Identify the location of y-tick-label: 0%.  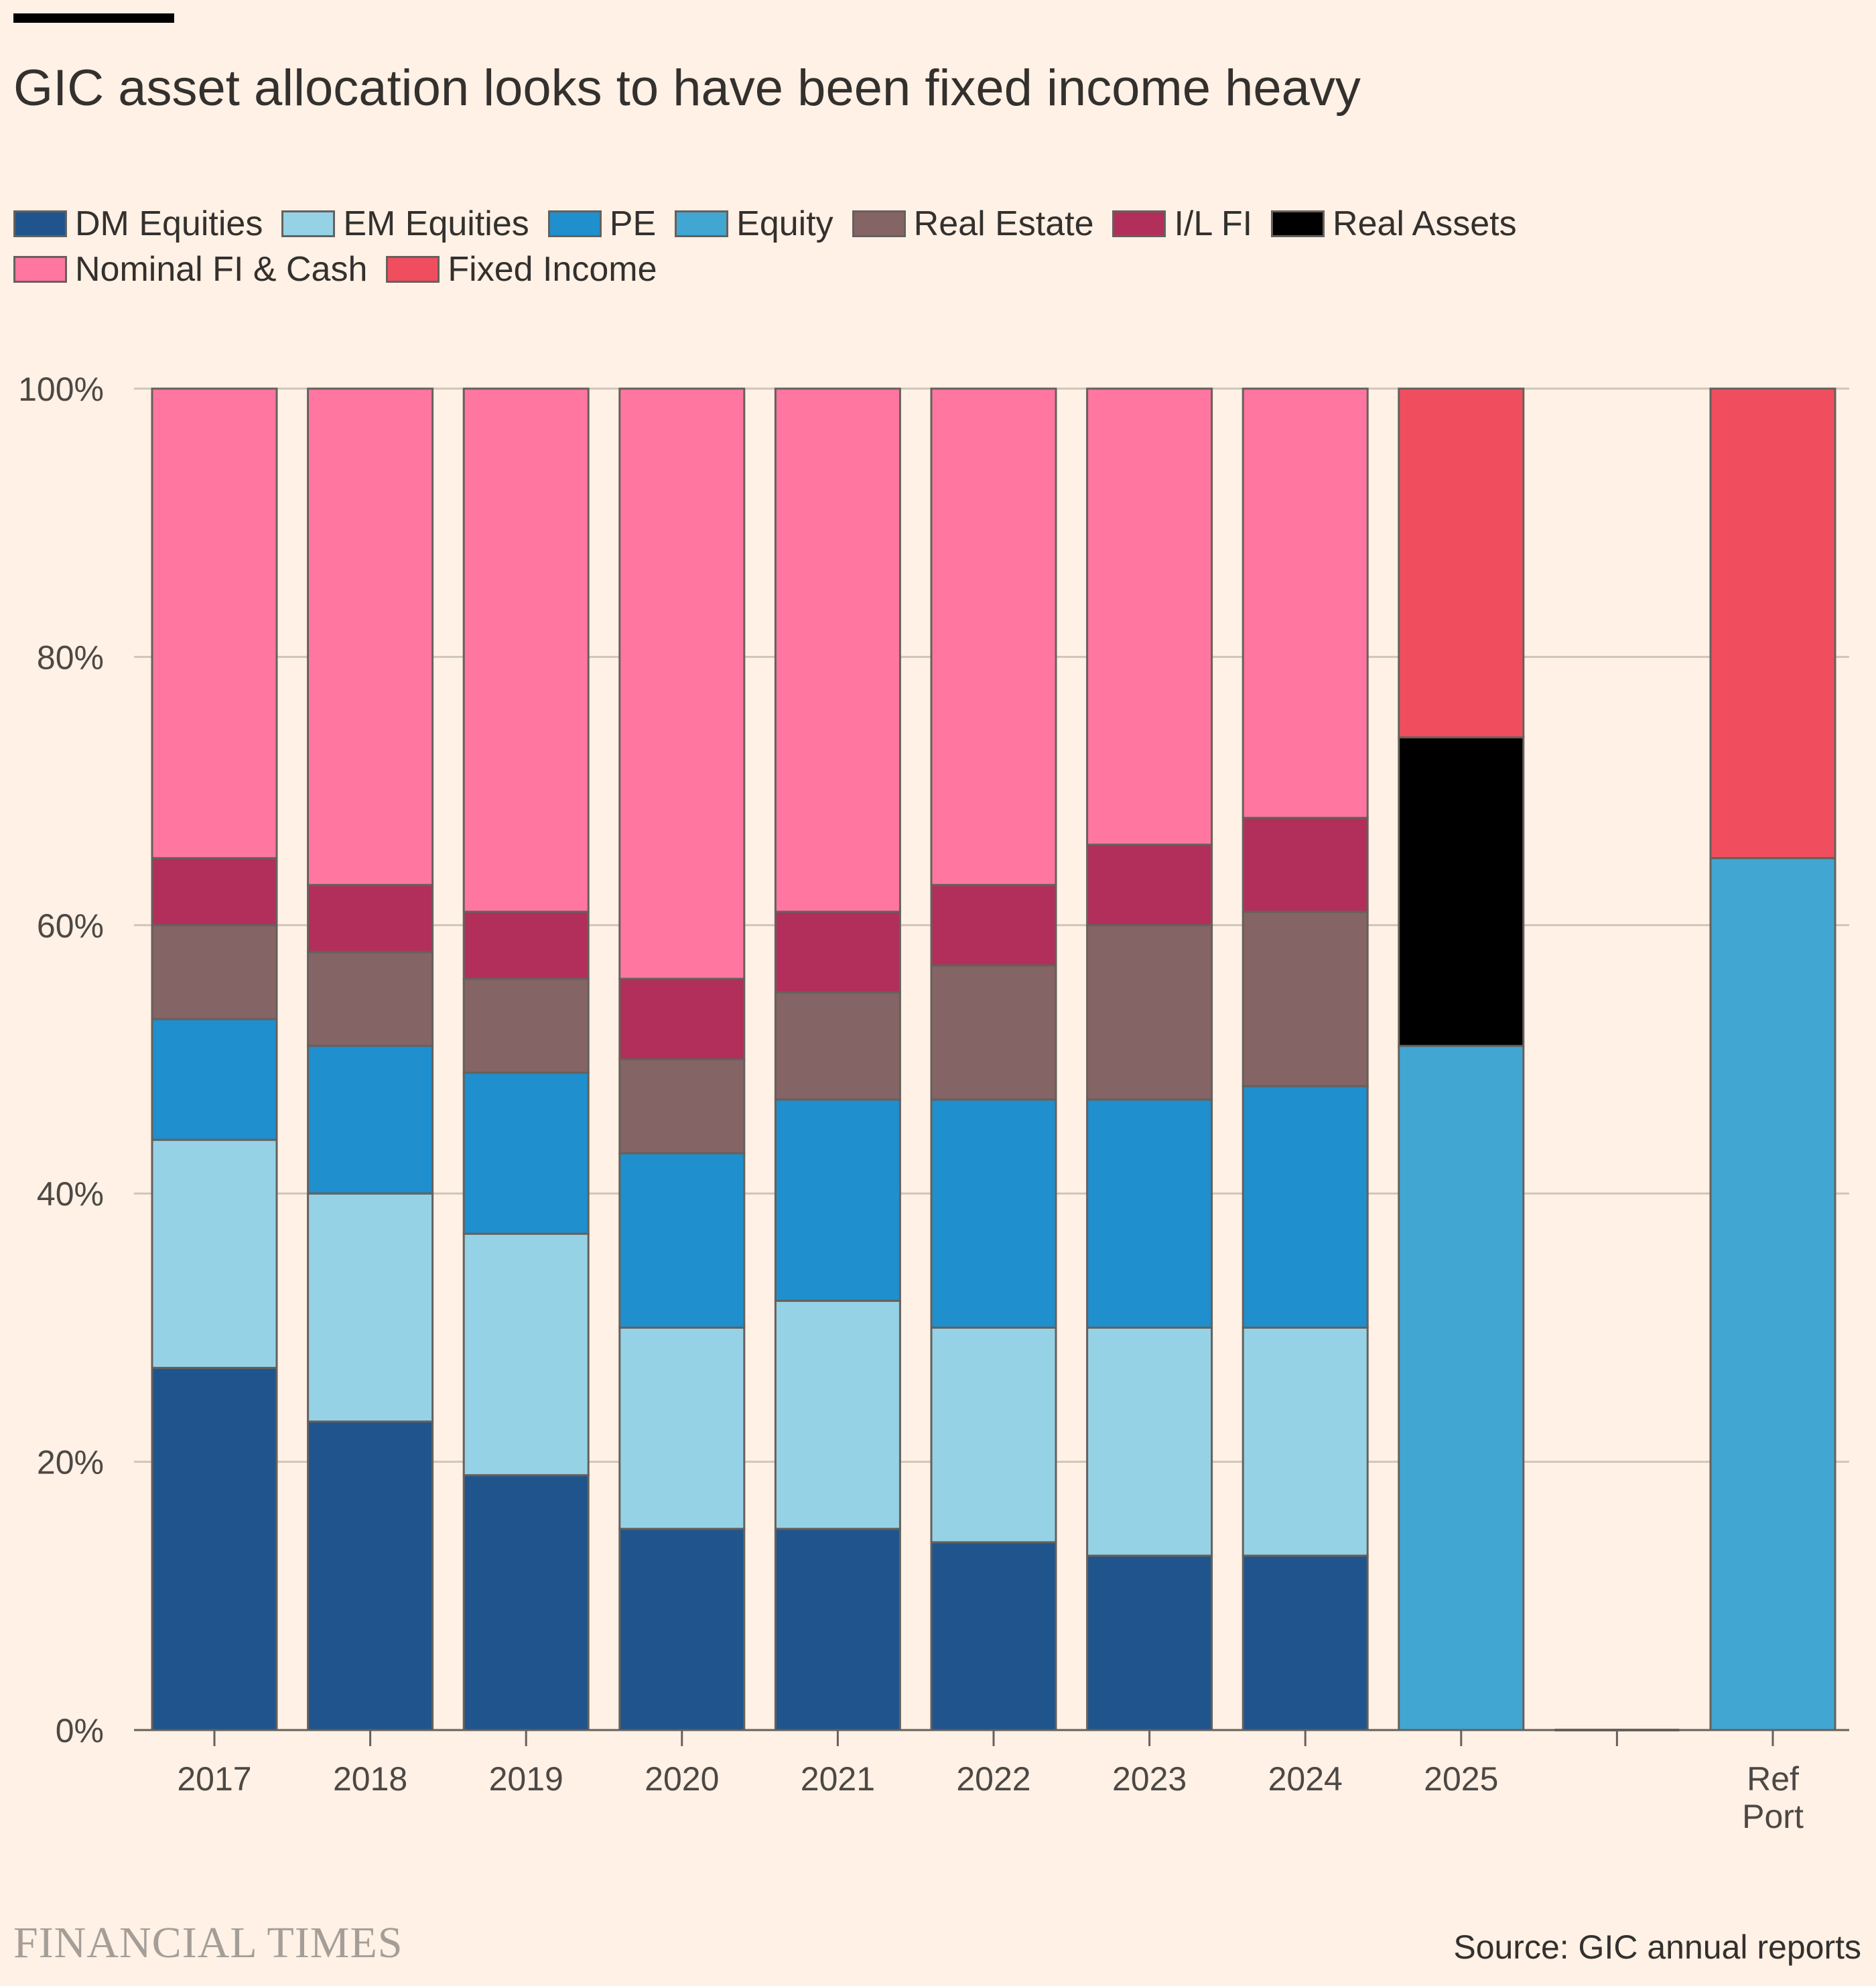
(80, 1730).